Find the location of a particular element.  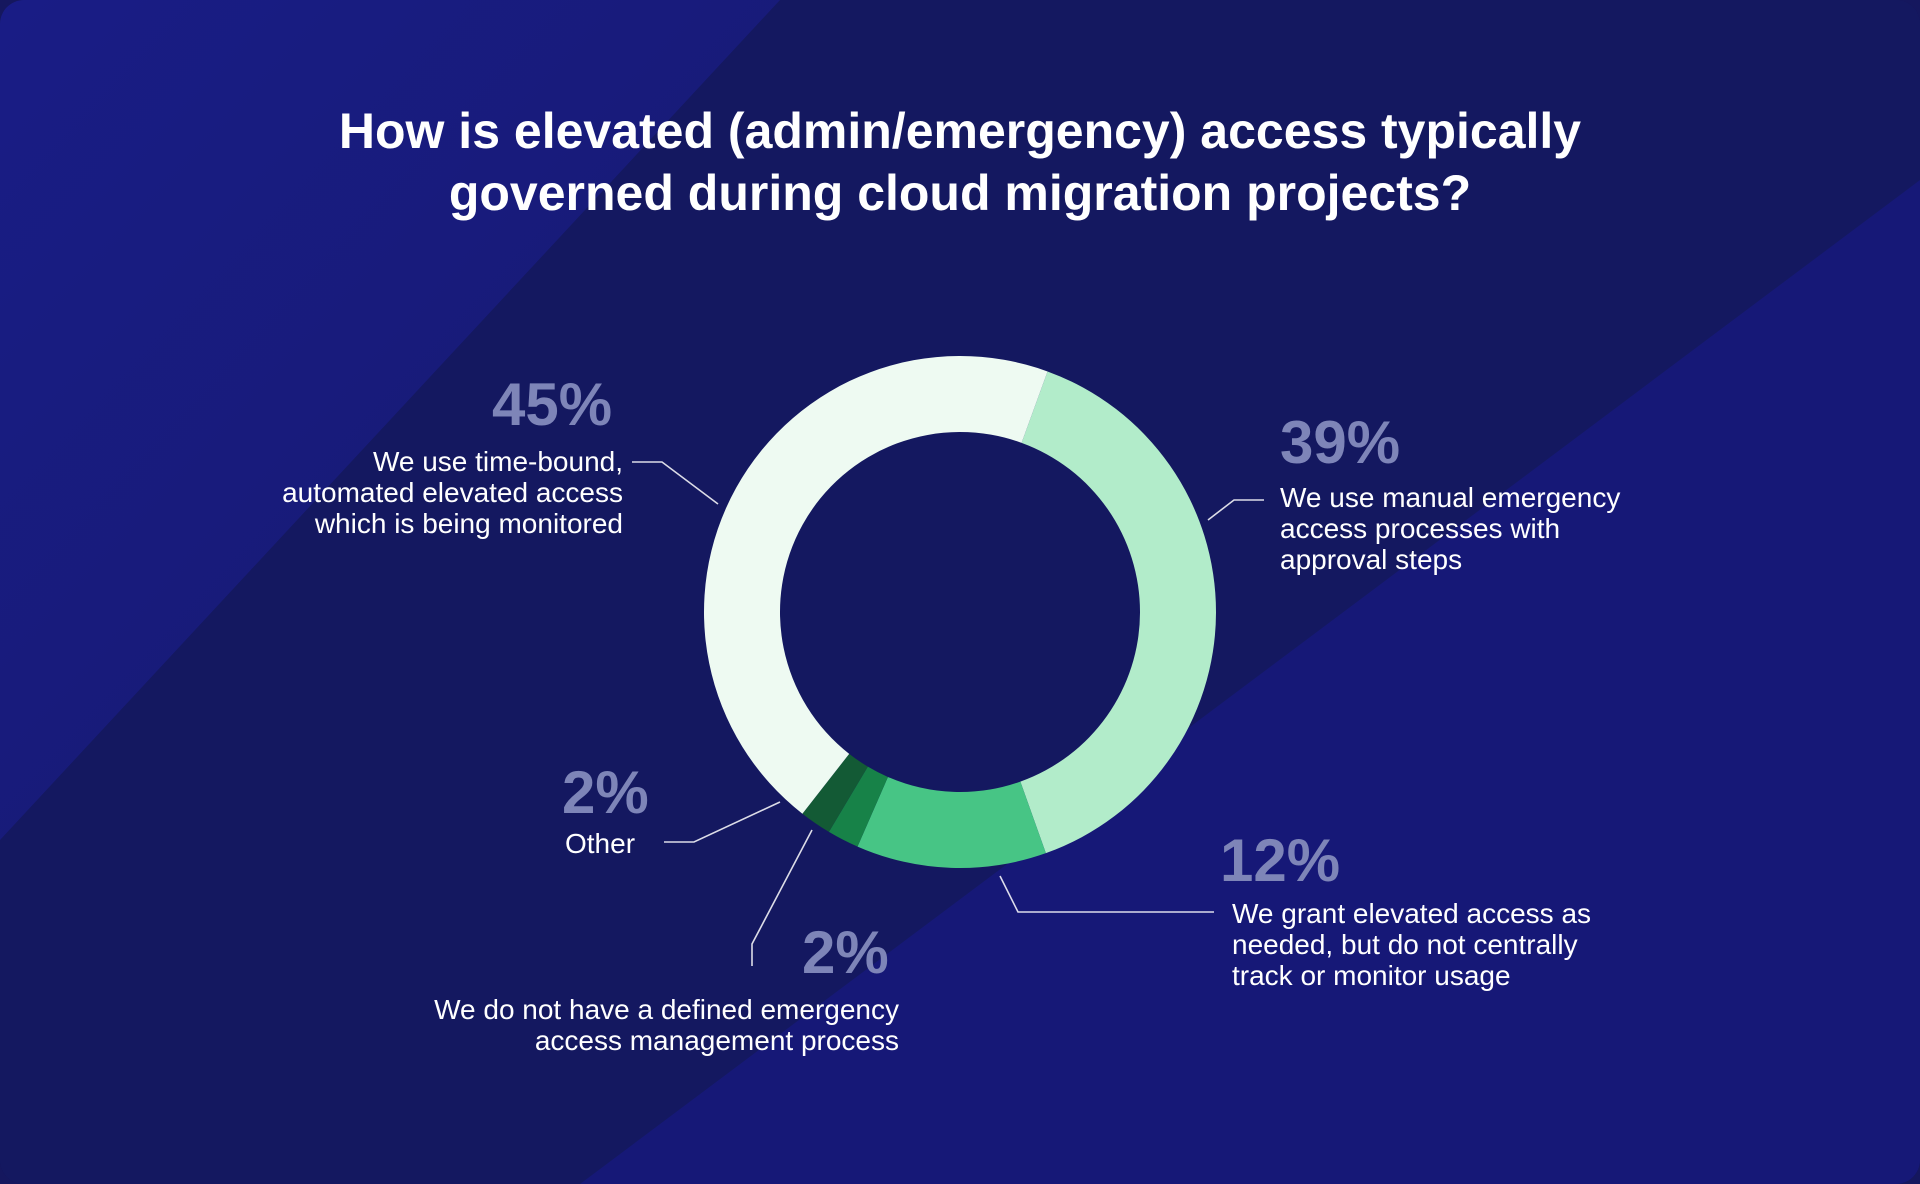

percent-no-defined-process: 2% is located at coordinates (845, 952).